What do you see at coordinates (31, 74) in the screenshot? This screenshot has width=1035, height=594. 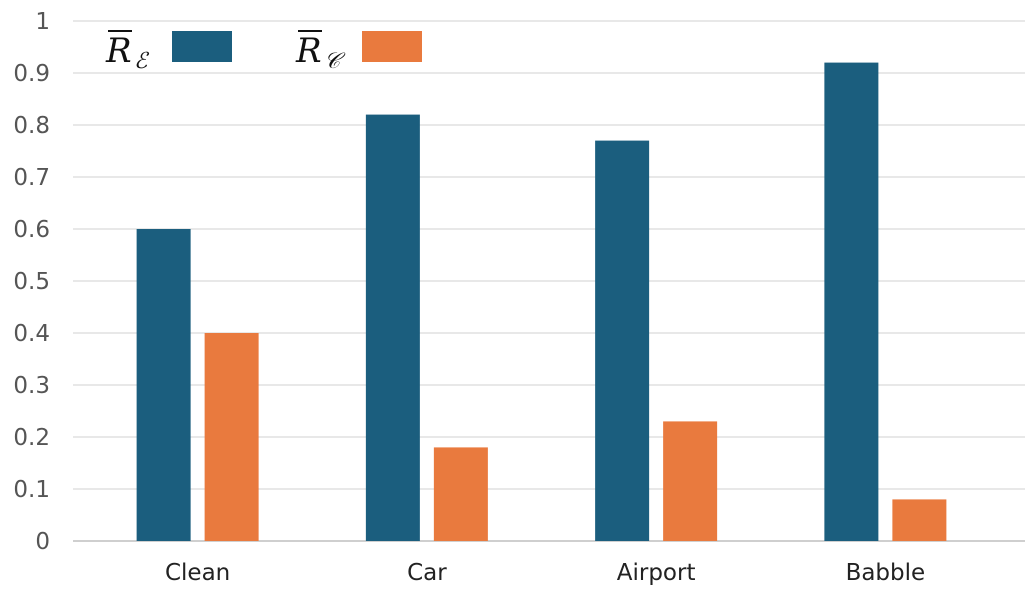 I see `y-tick-label: 0.9` at bounding box center [31, 74].